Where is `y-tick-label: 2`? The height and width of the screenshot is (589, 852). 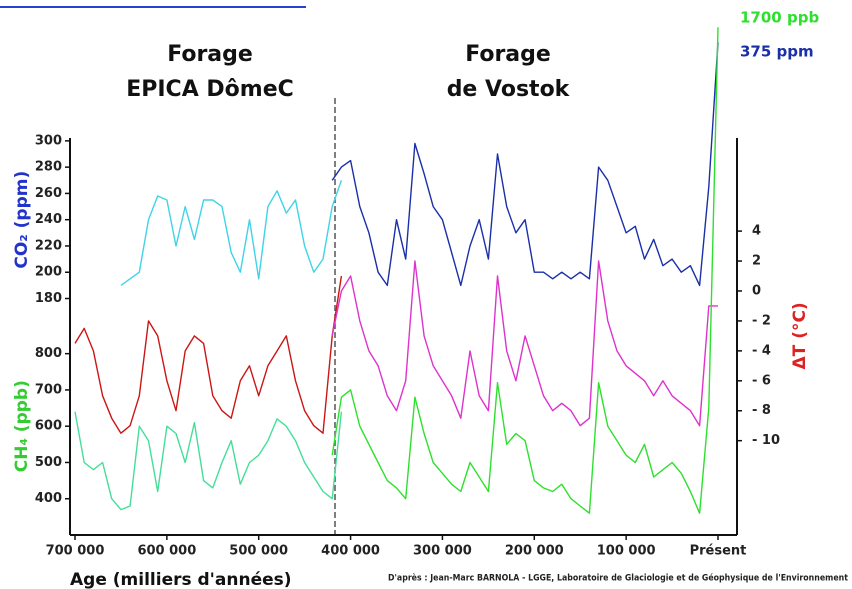
y-tick-label: 2 is located at coordinates (756, 261).